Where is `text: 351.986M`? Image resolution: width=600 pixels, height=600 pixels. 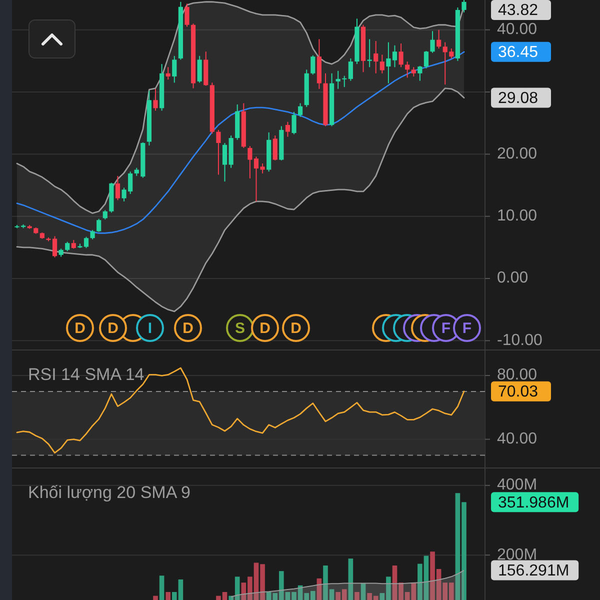
text: 351.986M is located at coordinates (534, 503).